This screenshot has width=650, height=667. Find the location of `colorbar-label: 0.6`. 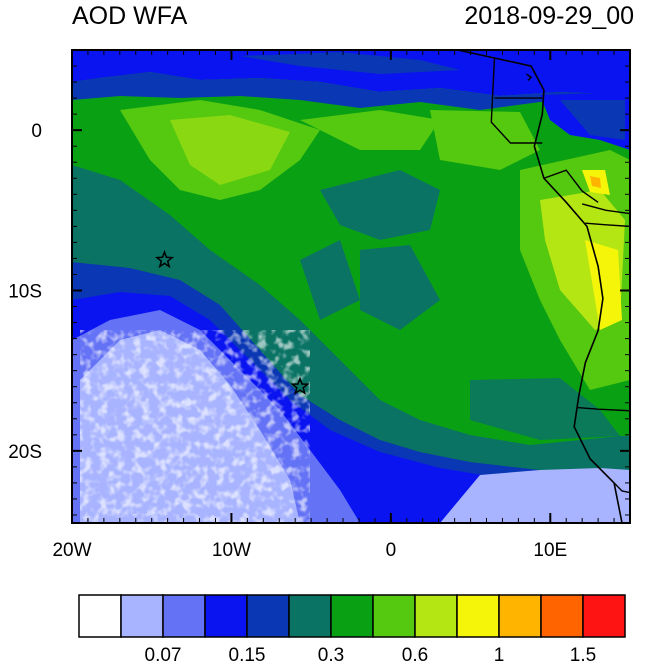

colorbar-label: 0.6 is located at coordinates (415, 655).